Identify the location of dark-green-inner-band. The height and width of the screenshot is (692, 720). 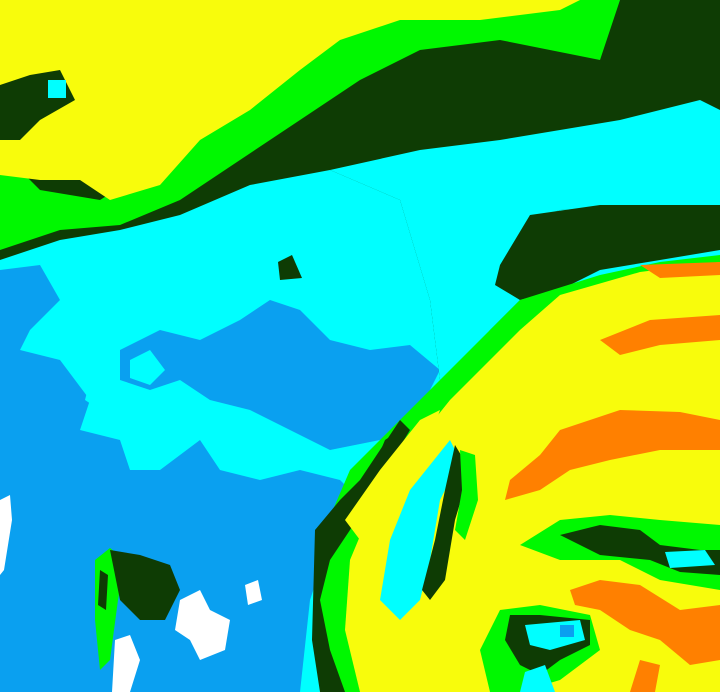
(415, 515).